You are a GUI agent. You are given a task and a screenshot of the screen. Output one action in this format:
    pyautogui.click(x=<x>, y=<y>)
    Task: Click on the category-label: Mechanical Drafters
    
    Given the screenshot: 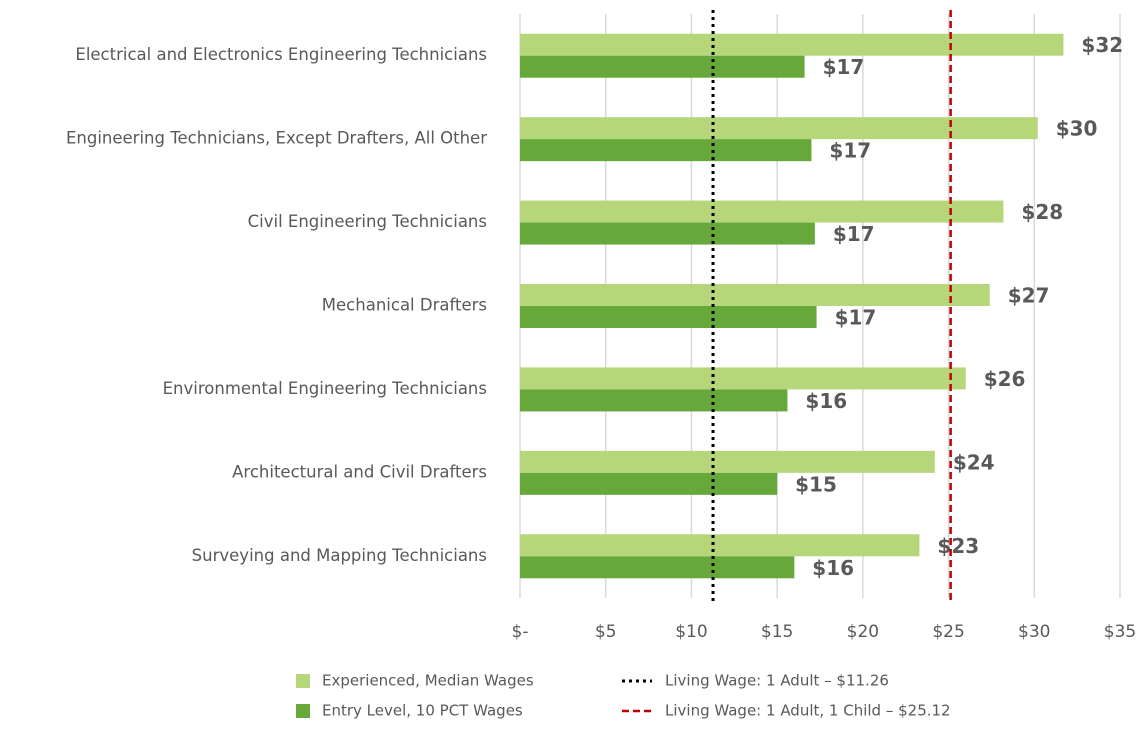 What is the action you would take?
    pyautogui.click(x=404, y=305)
    